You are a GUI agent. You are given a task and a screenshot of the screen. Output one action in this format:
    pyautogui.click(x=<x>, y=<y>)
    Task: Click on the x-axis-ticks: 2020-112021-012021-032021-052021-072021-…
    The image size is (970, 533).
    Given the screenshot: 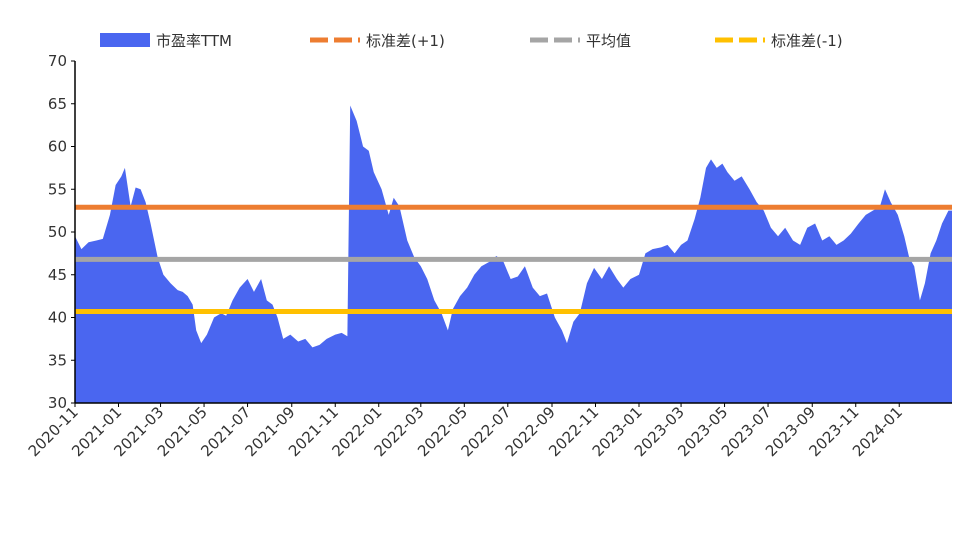 What is the action you would take?
    pyautogui.click(x=465, y=431)
    